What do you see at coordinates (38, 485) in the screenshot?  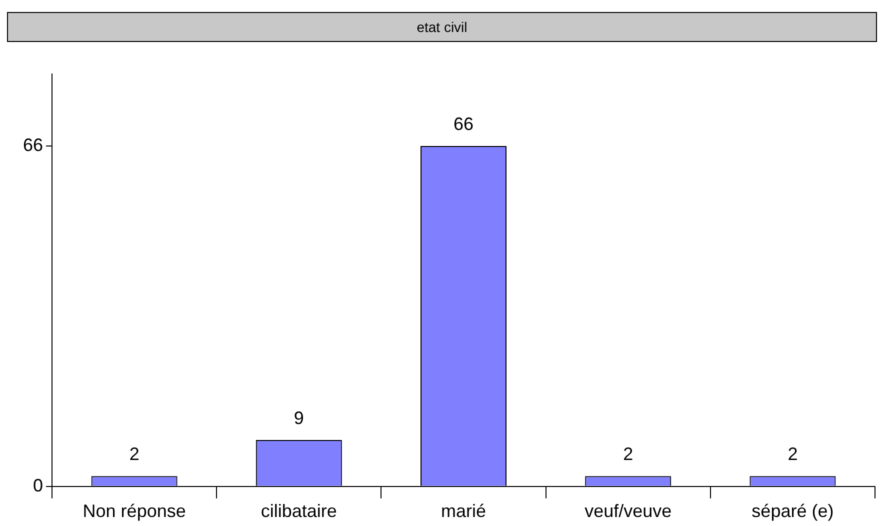 I see `y-tick-label: 0` at bounding box center [38, 485].